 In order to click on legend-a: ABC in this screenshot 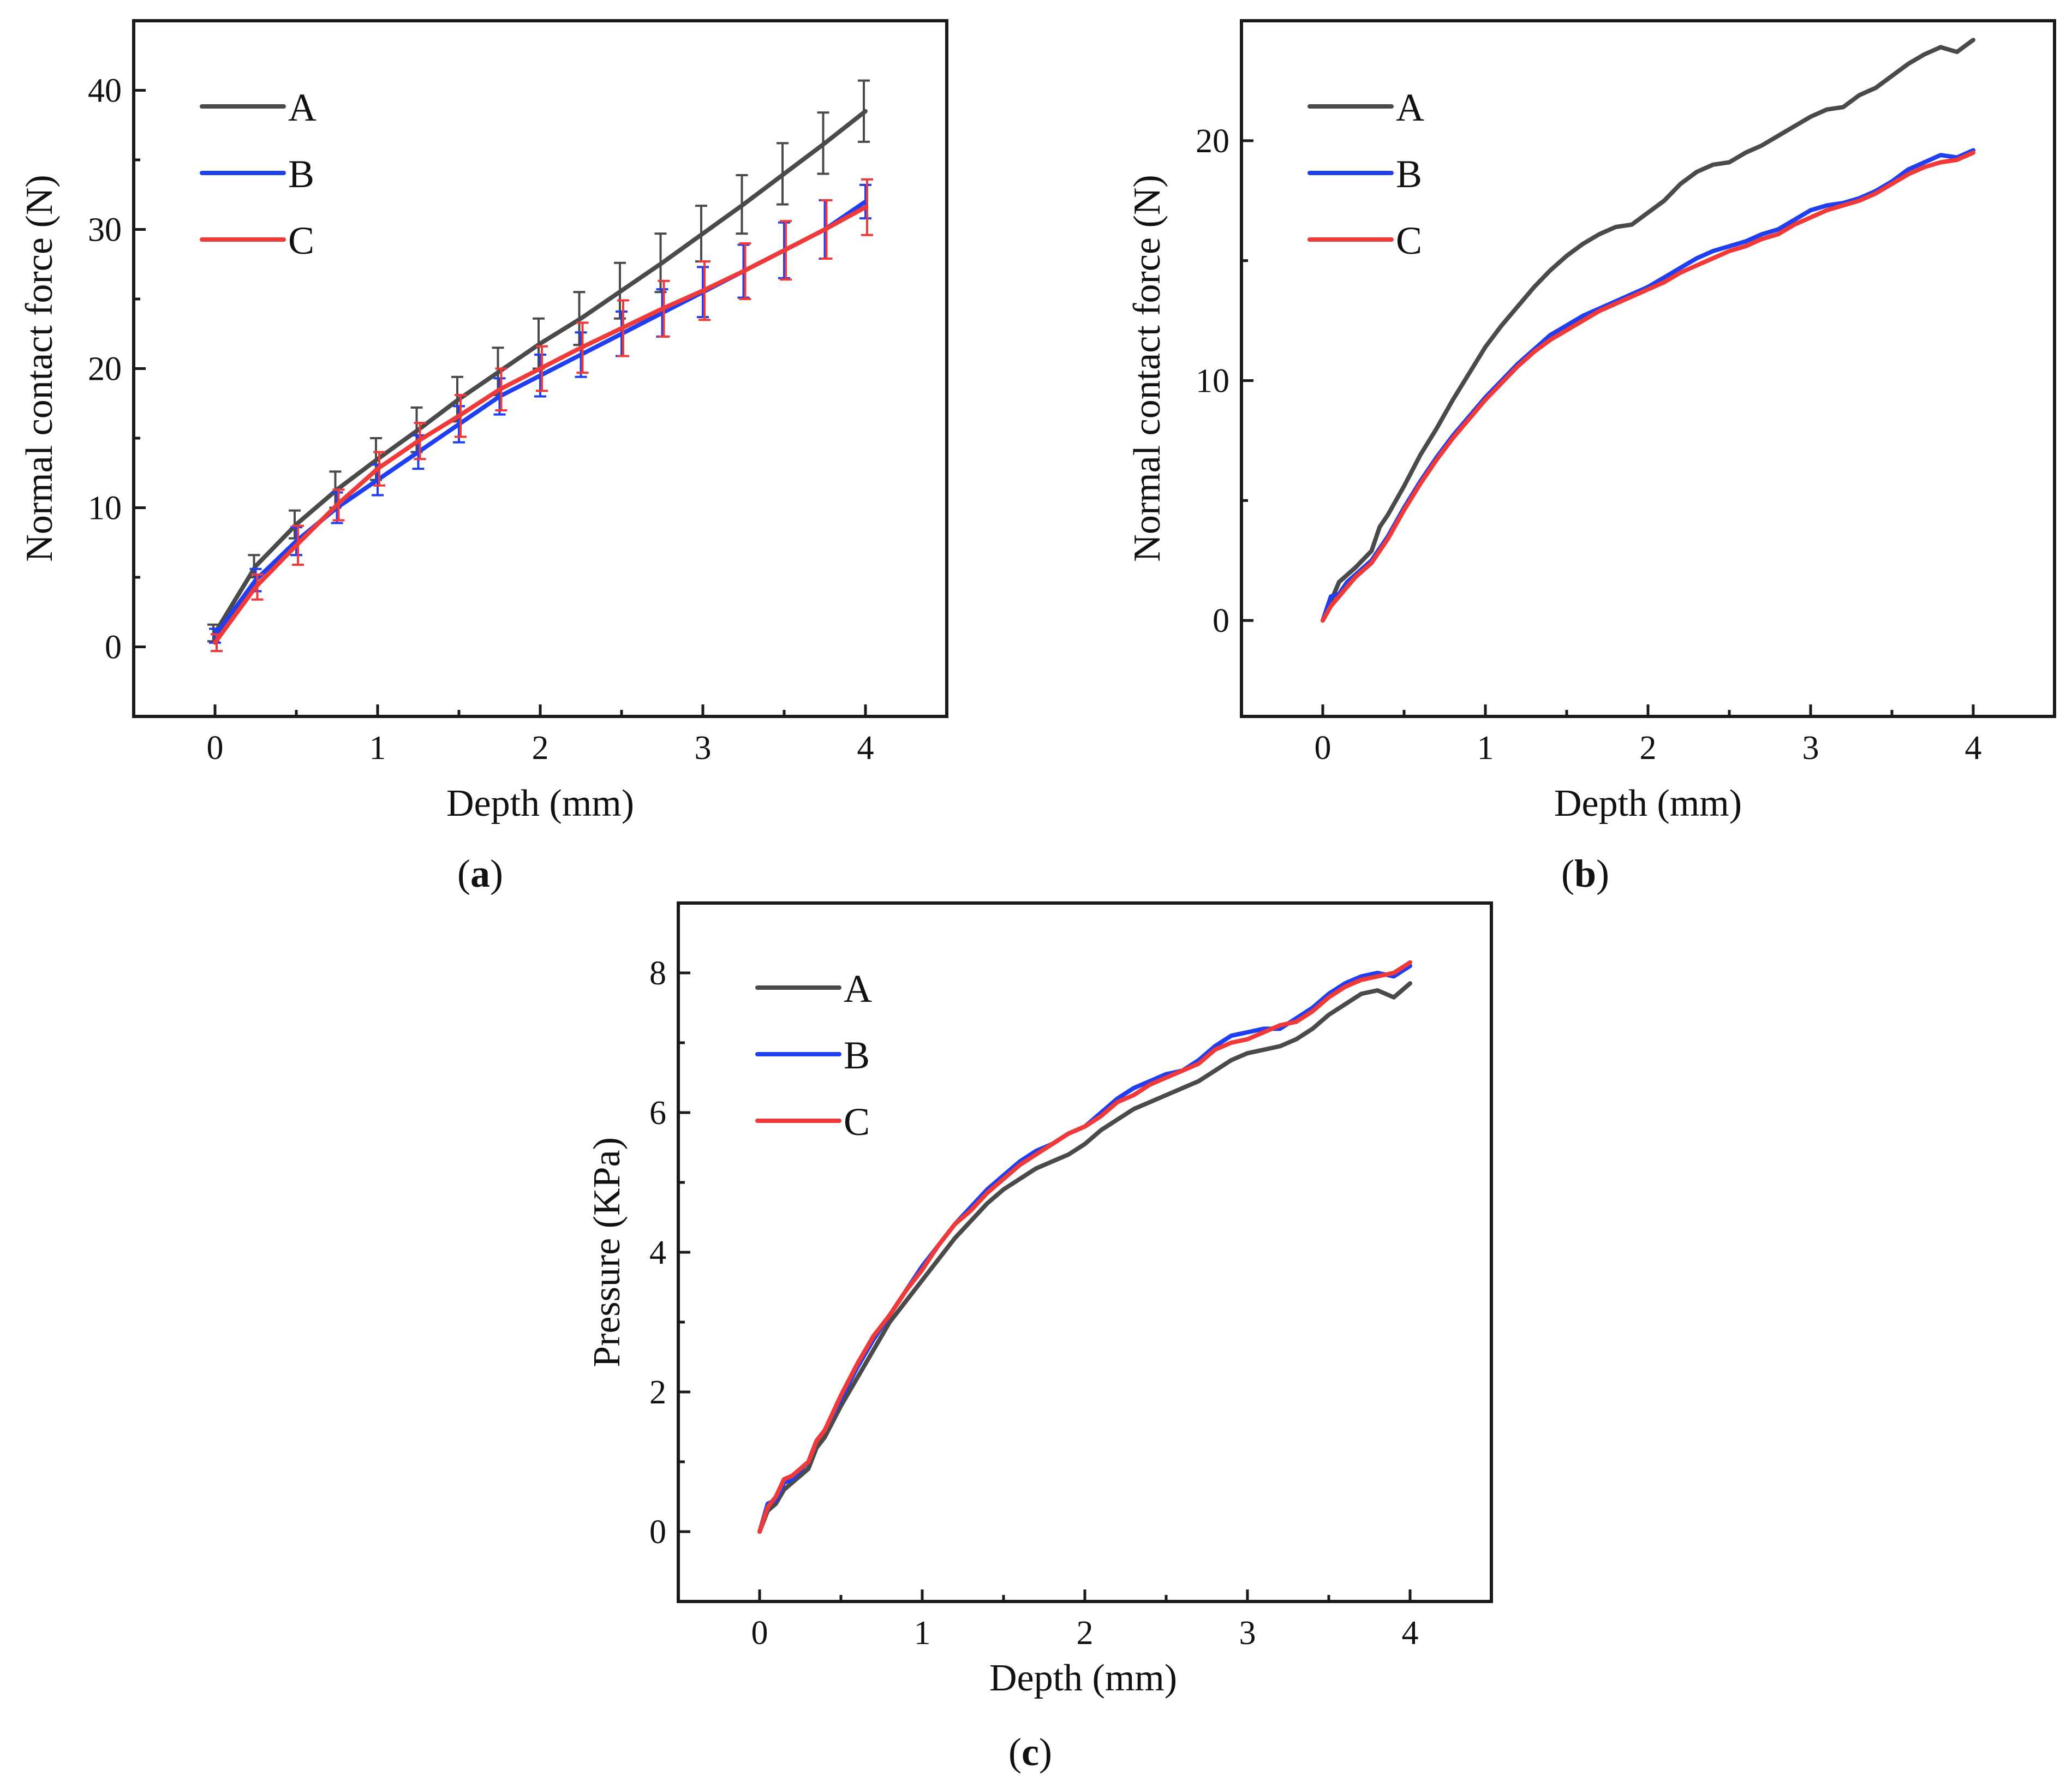, I will do `click(258, 174)`.